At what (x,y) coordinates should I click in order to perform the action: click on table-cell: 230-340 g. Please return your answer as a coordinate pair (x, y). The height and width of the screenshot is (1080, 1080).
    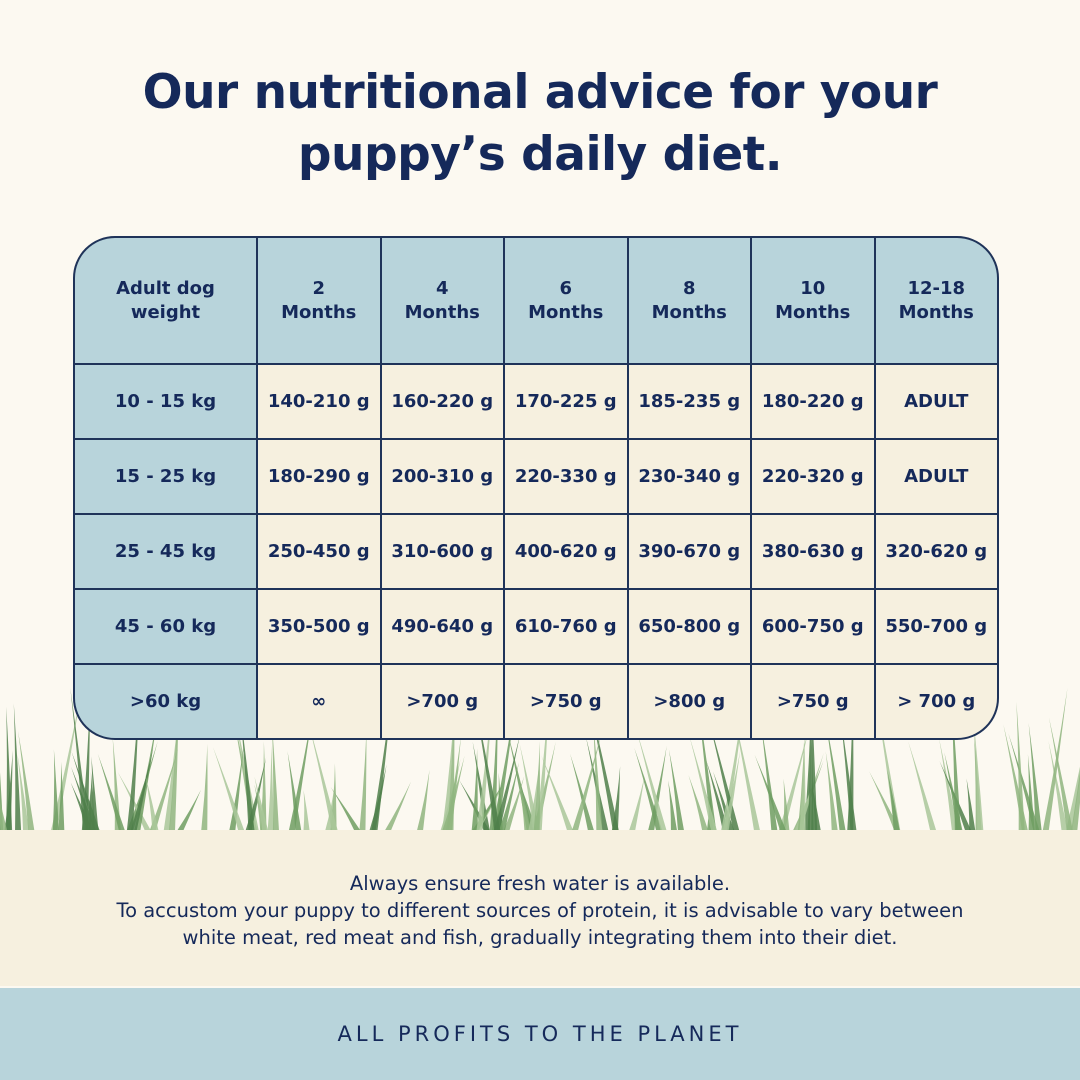
    Looking at the image, I should click on (689, 476).